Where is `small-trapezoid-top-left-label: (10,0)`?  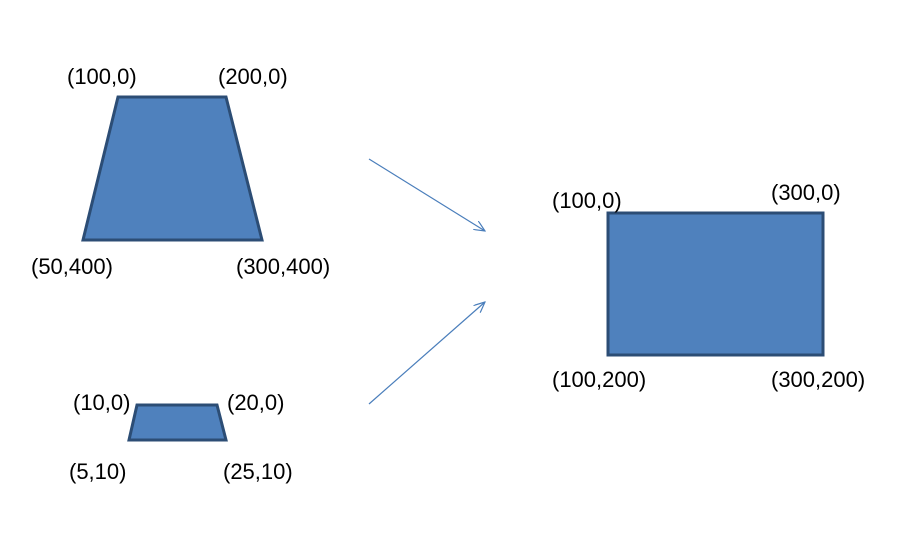 small-trapezoid-top-left-label: (10,0) is located at coordinates (102, 402).